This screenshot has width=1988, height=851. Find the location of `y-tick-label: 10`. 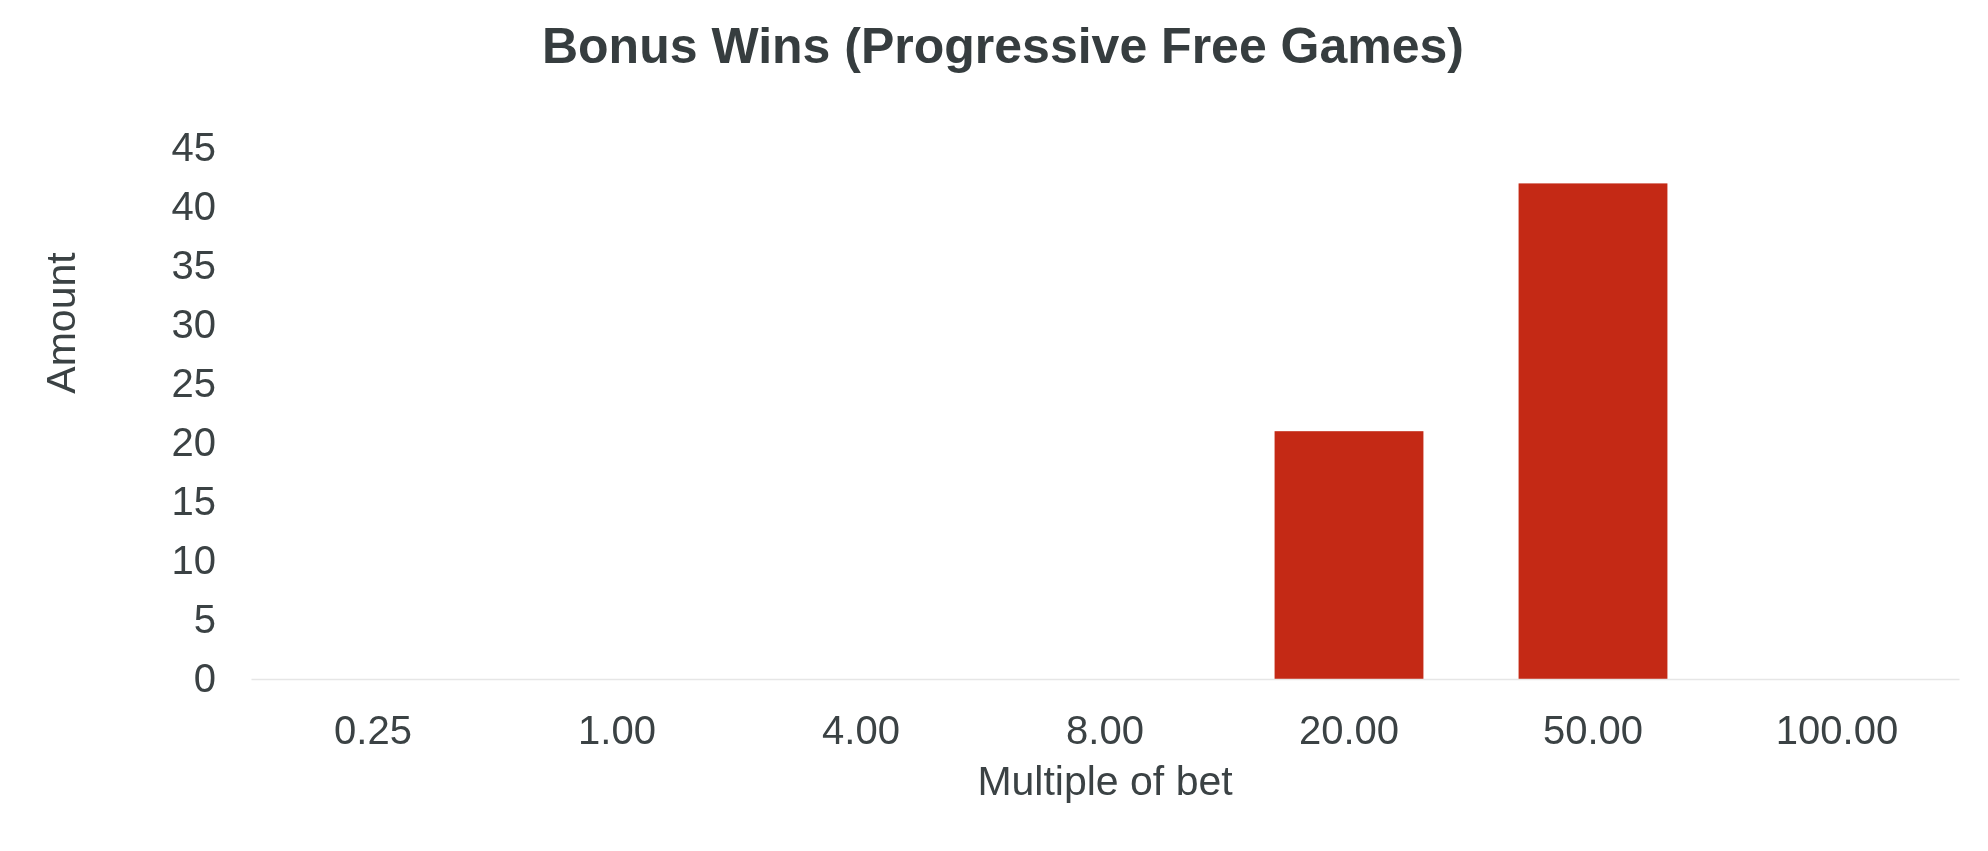

y-tick-label: 10 is located at coordinates (193, 560).